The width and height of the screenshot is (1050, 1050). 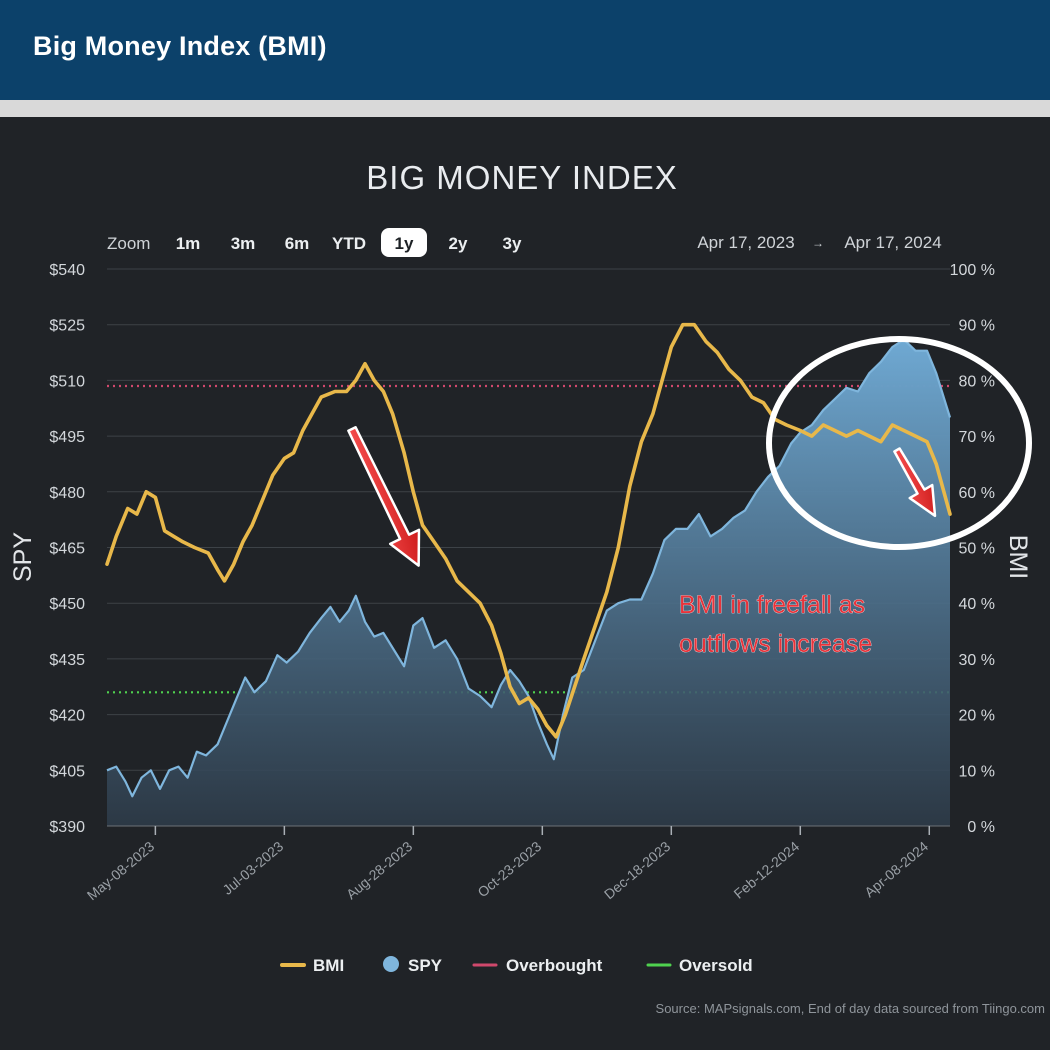 What do you see at coordinates (67, 493) in the screenshot?
I see `y-left-tick-label: $480` at bounding box center [67, 493].